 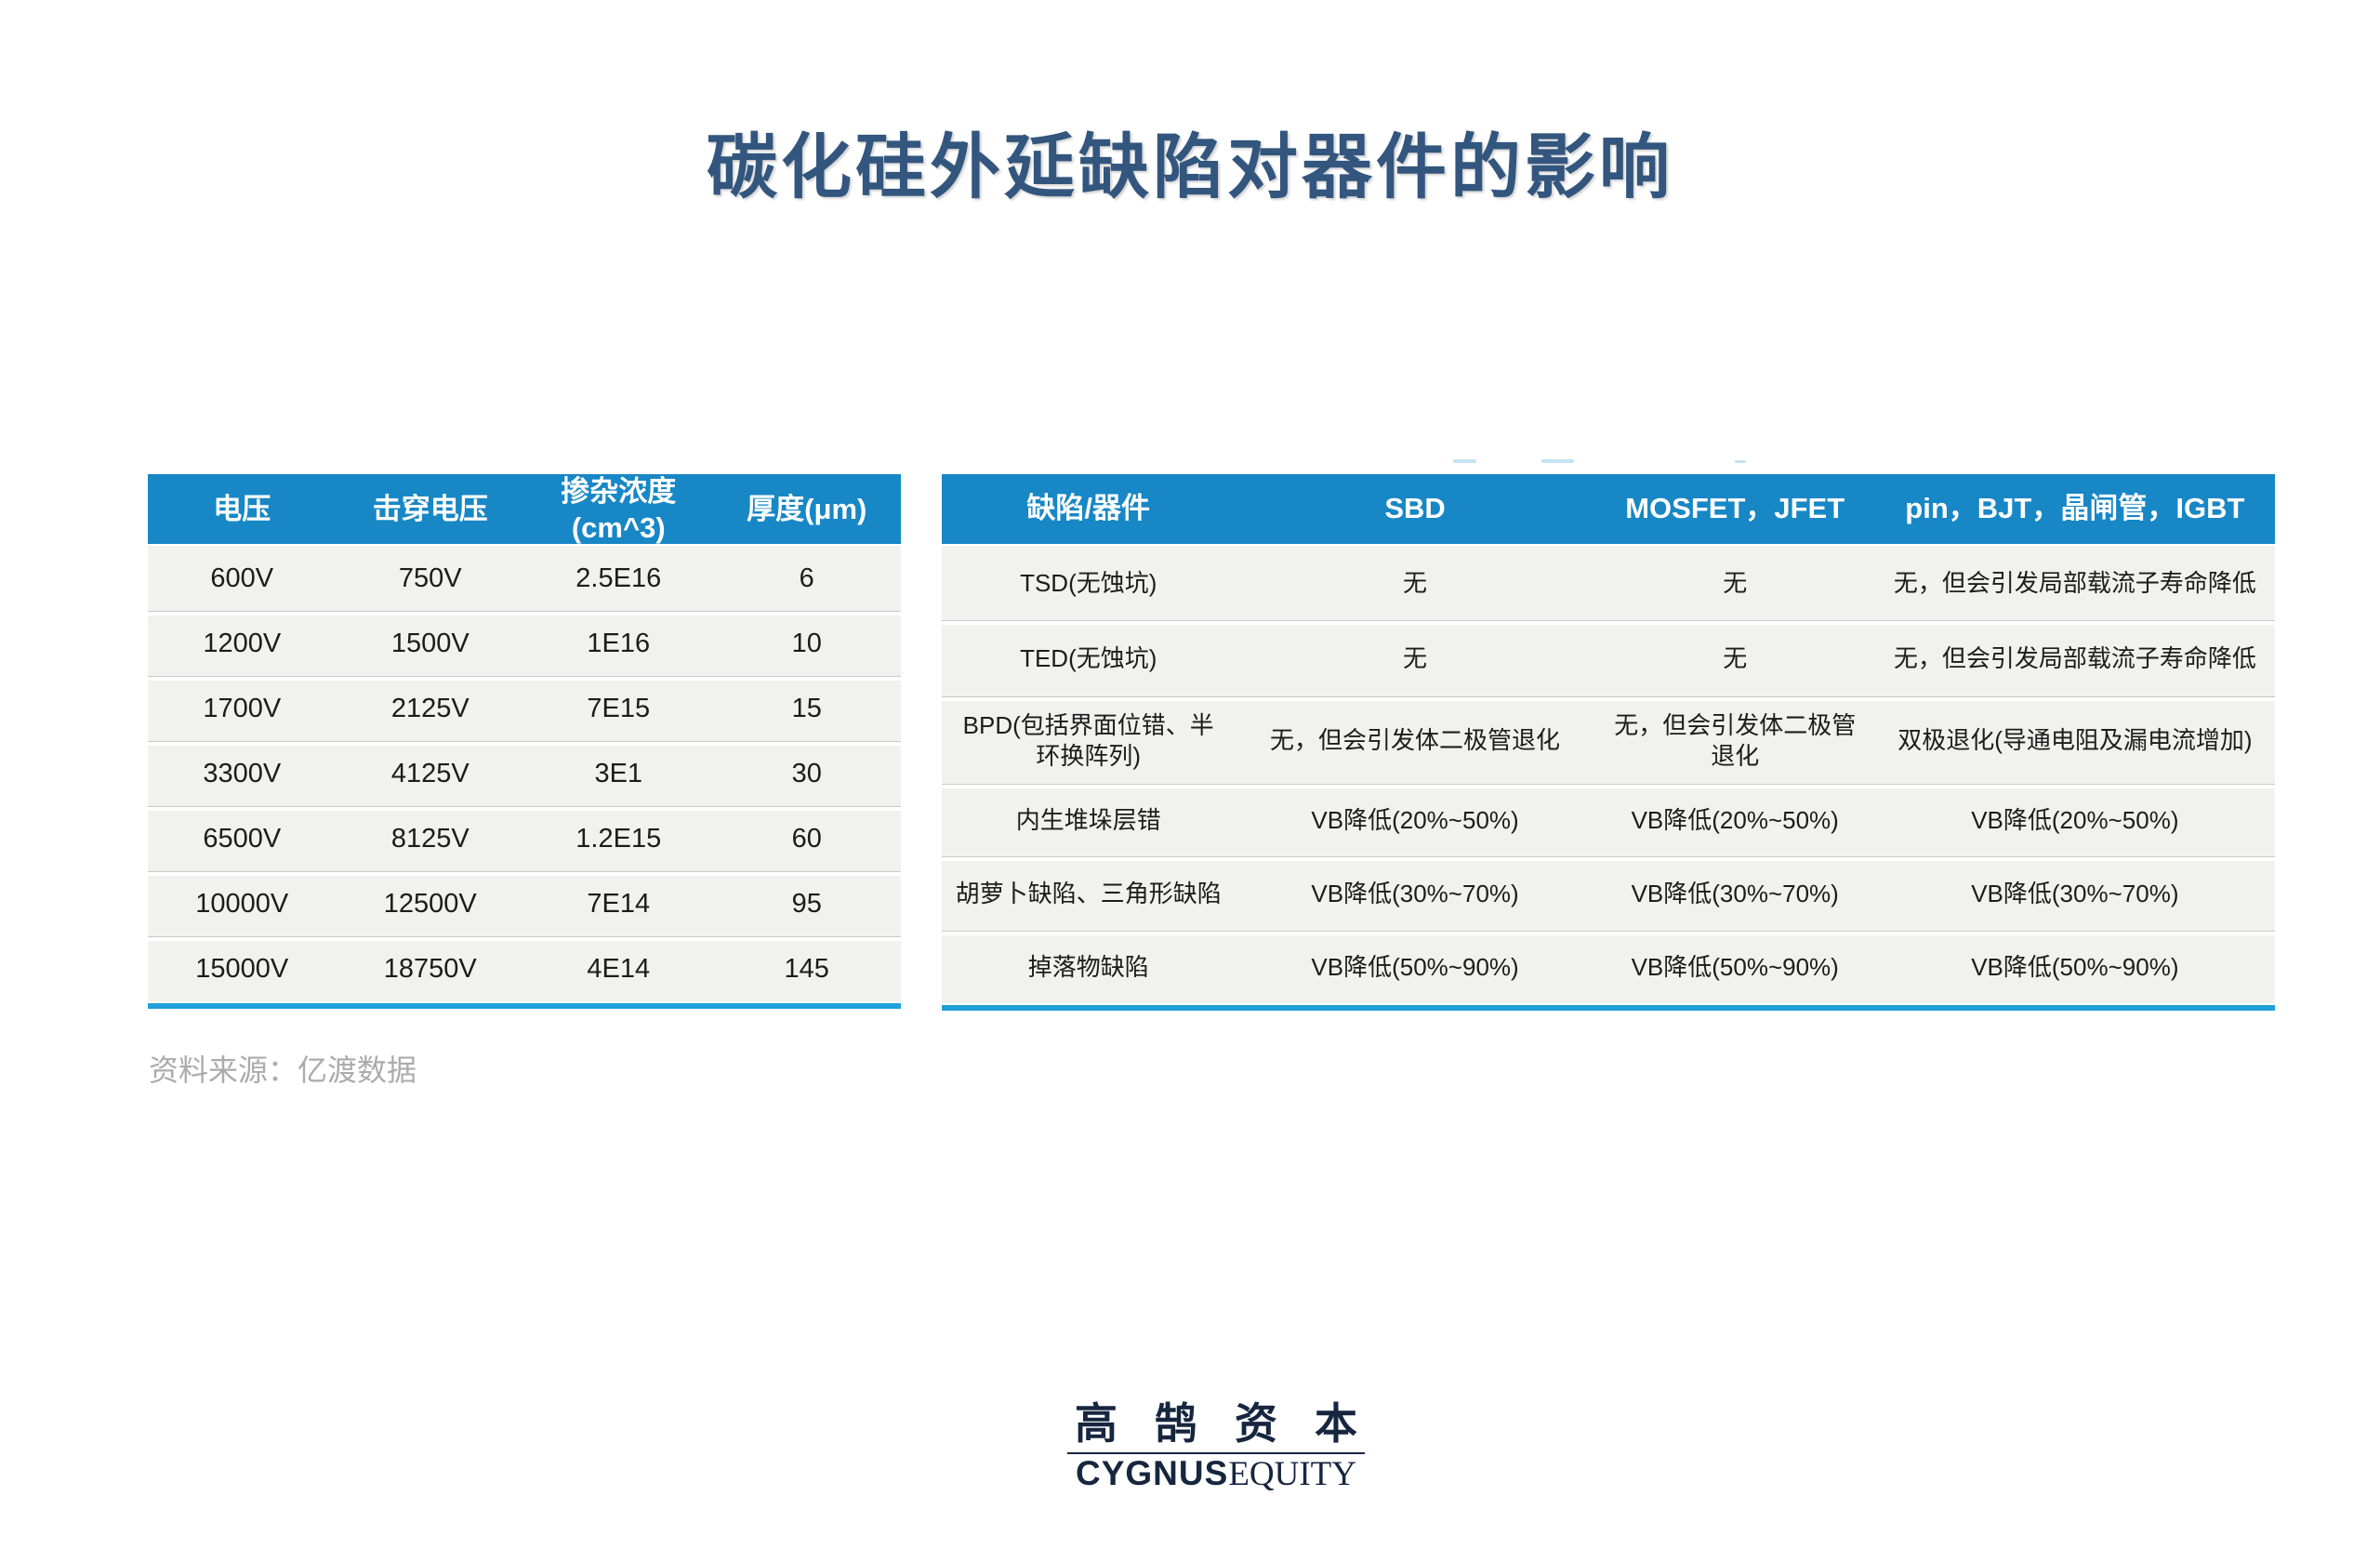 I want to click on table-cell: 145, so click(x=806, y=969).